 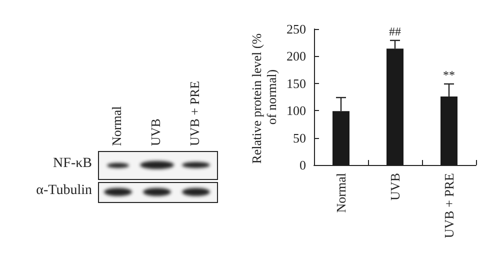 What do you see at coordinates (395, 31) in the screenshot?
I see `annotation: ##` at bounding box center [395, 31].